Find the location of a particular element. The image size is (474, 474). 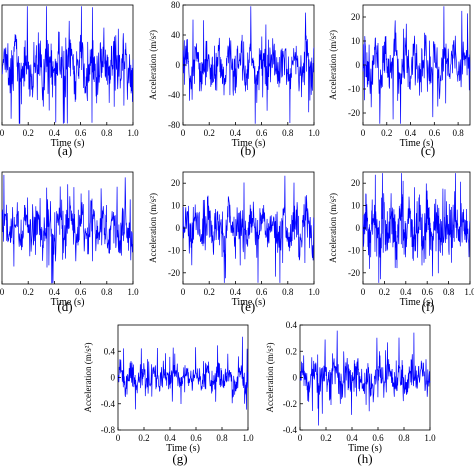

x-tick-label-f-1: 0.2 is located at coordinates (384, 292).